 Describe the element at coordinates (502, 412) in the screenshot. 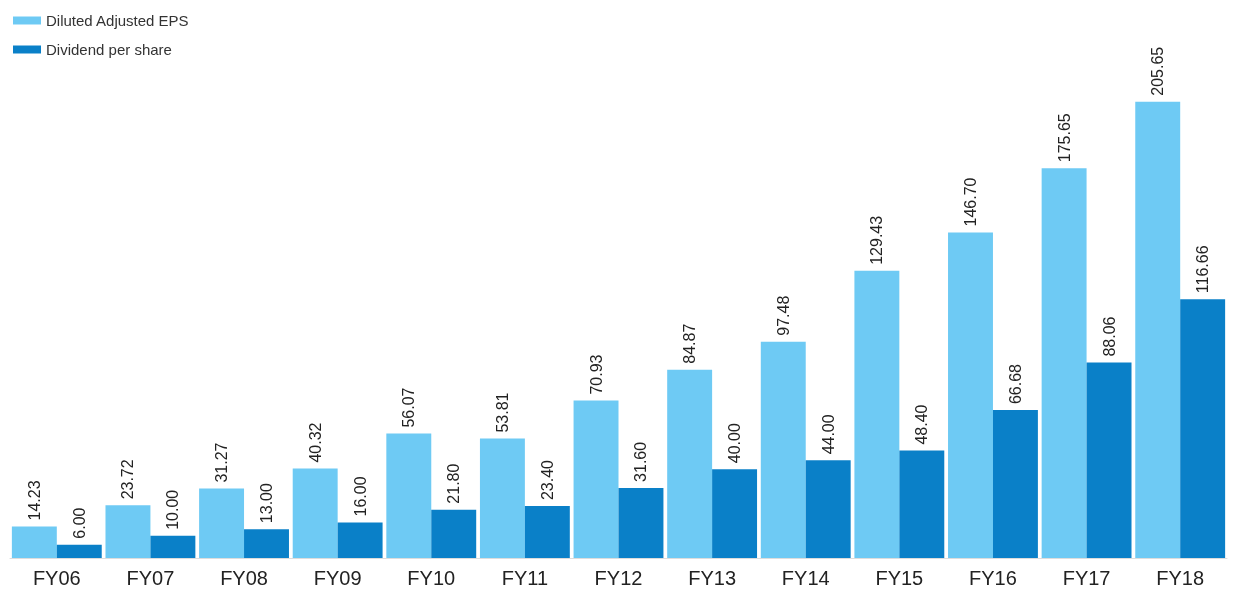

I see `data-label: 53.81` at that location.